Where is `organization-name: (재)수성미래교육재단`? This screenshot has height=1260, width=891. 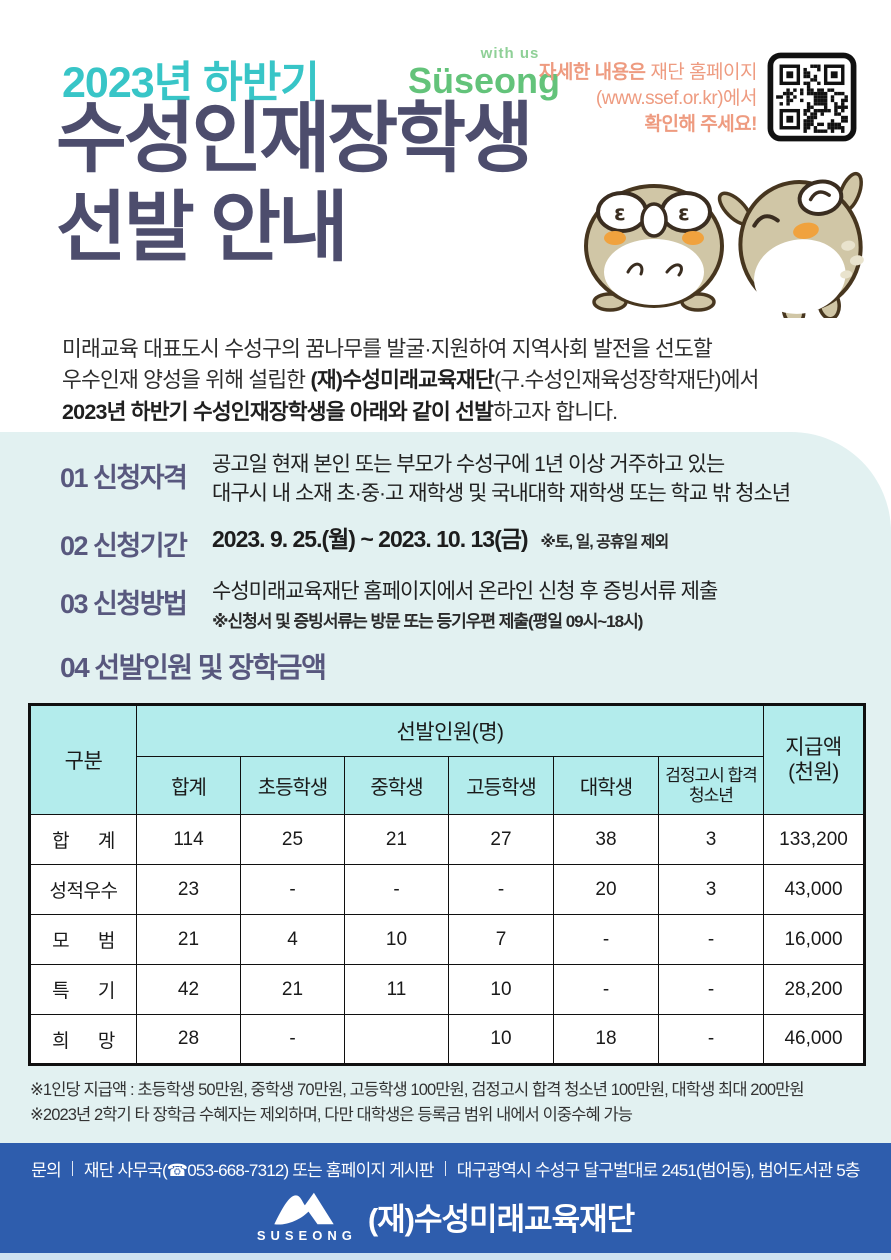 organization-name: (재)수성미래교육재단 is located at coordinates (501, 1219).